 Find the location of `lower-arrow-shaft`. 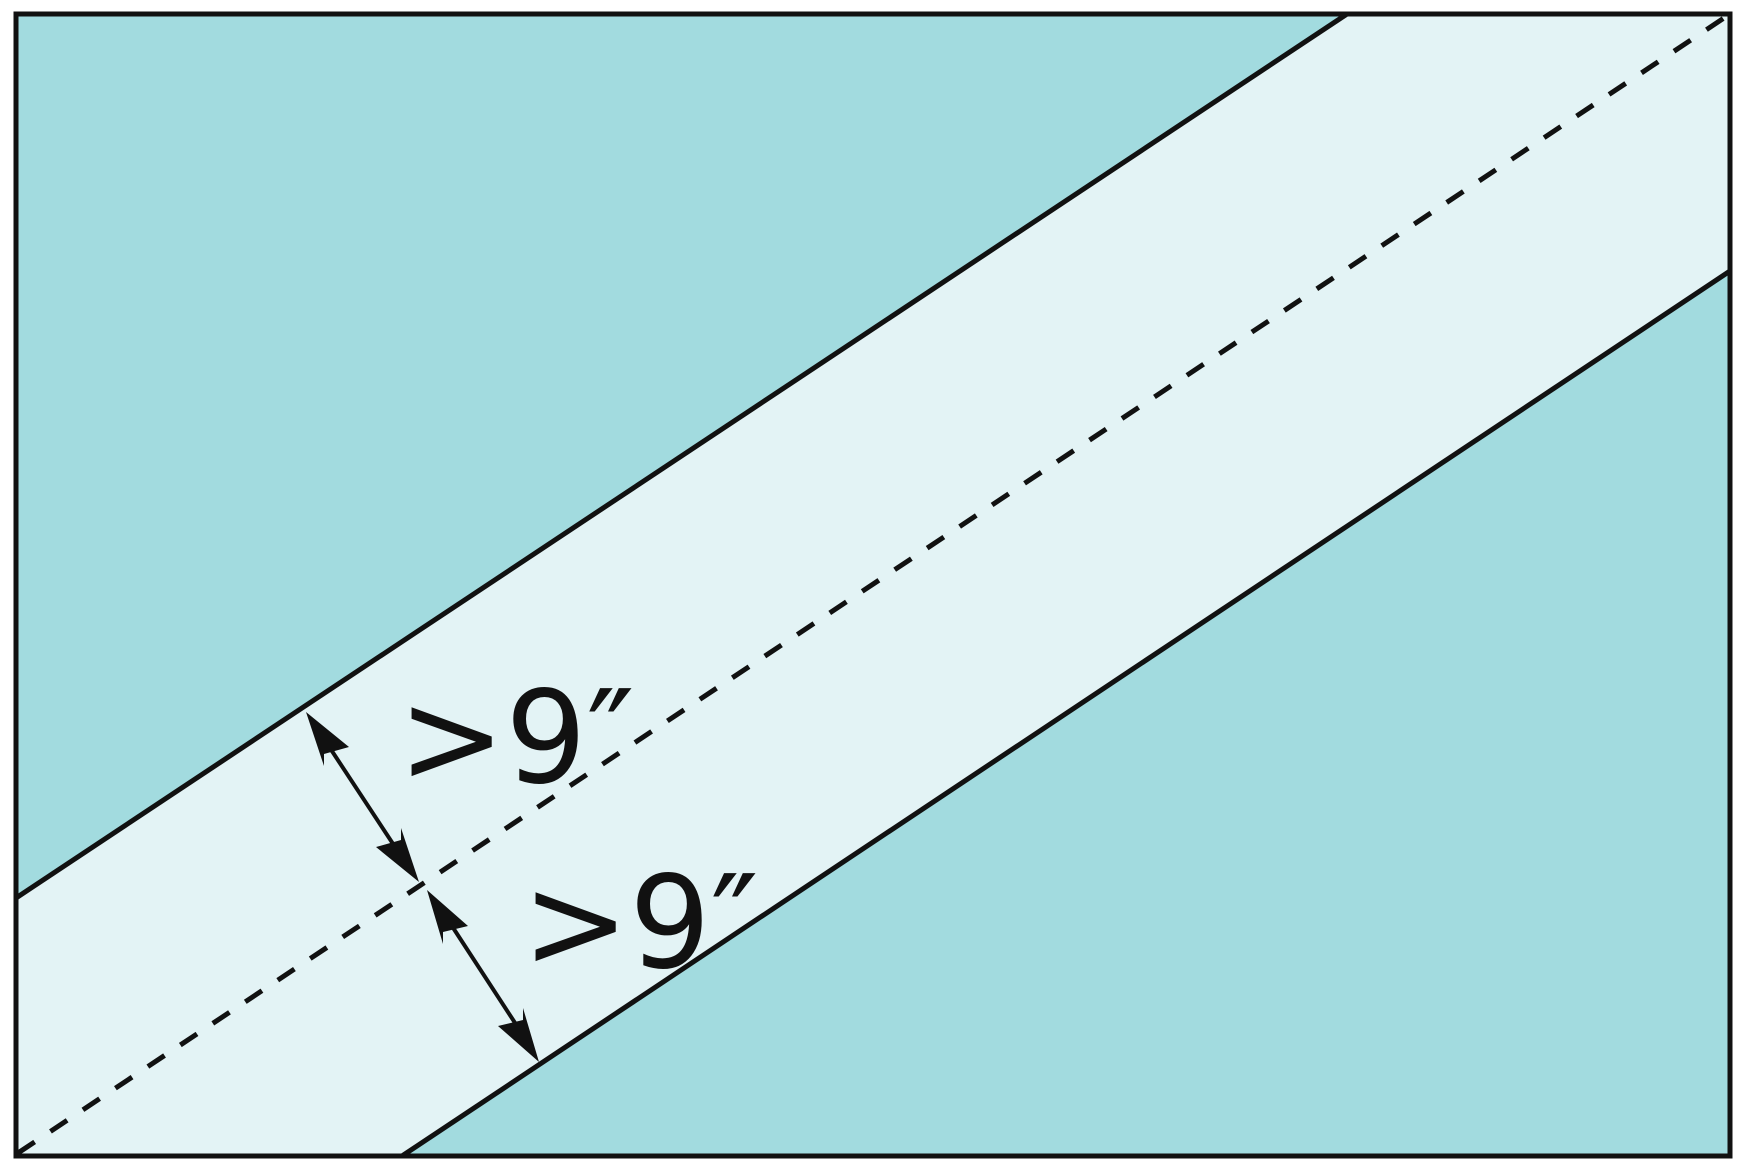

lower-arrow-shaft is located at coordinates (483, 974).